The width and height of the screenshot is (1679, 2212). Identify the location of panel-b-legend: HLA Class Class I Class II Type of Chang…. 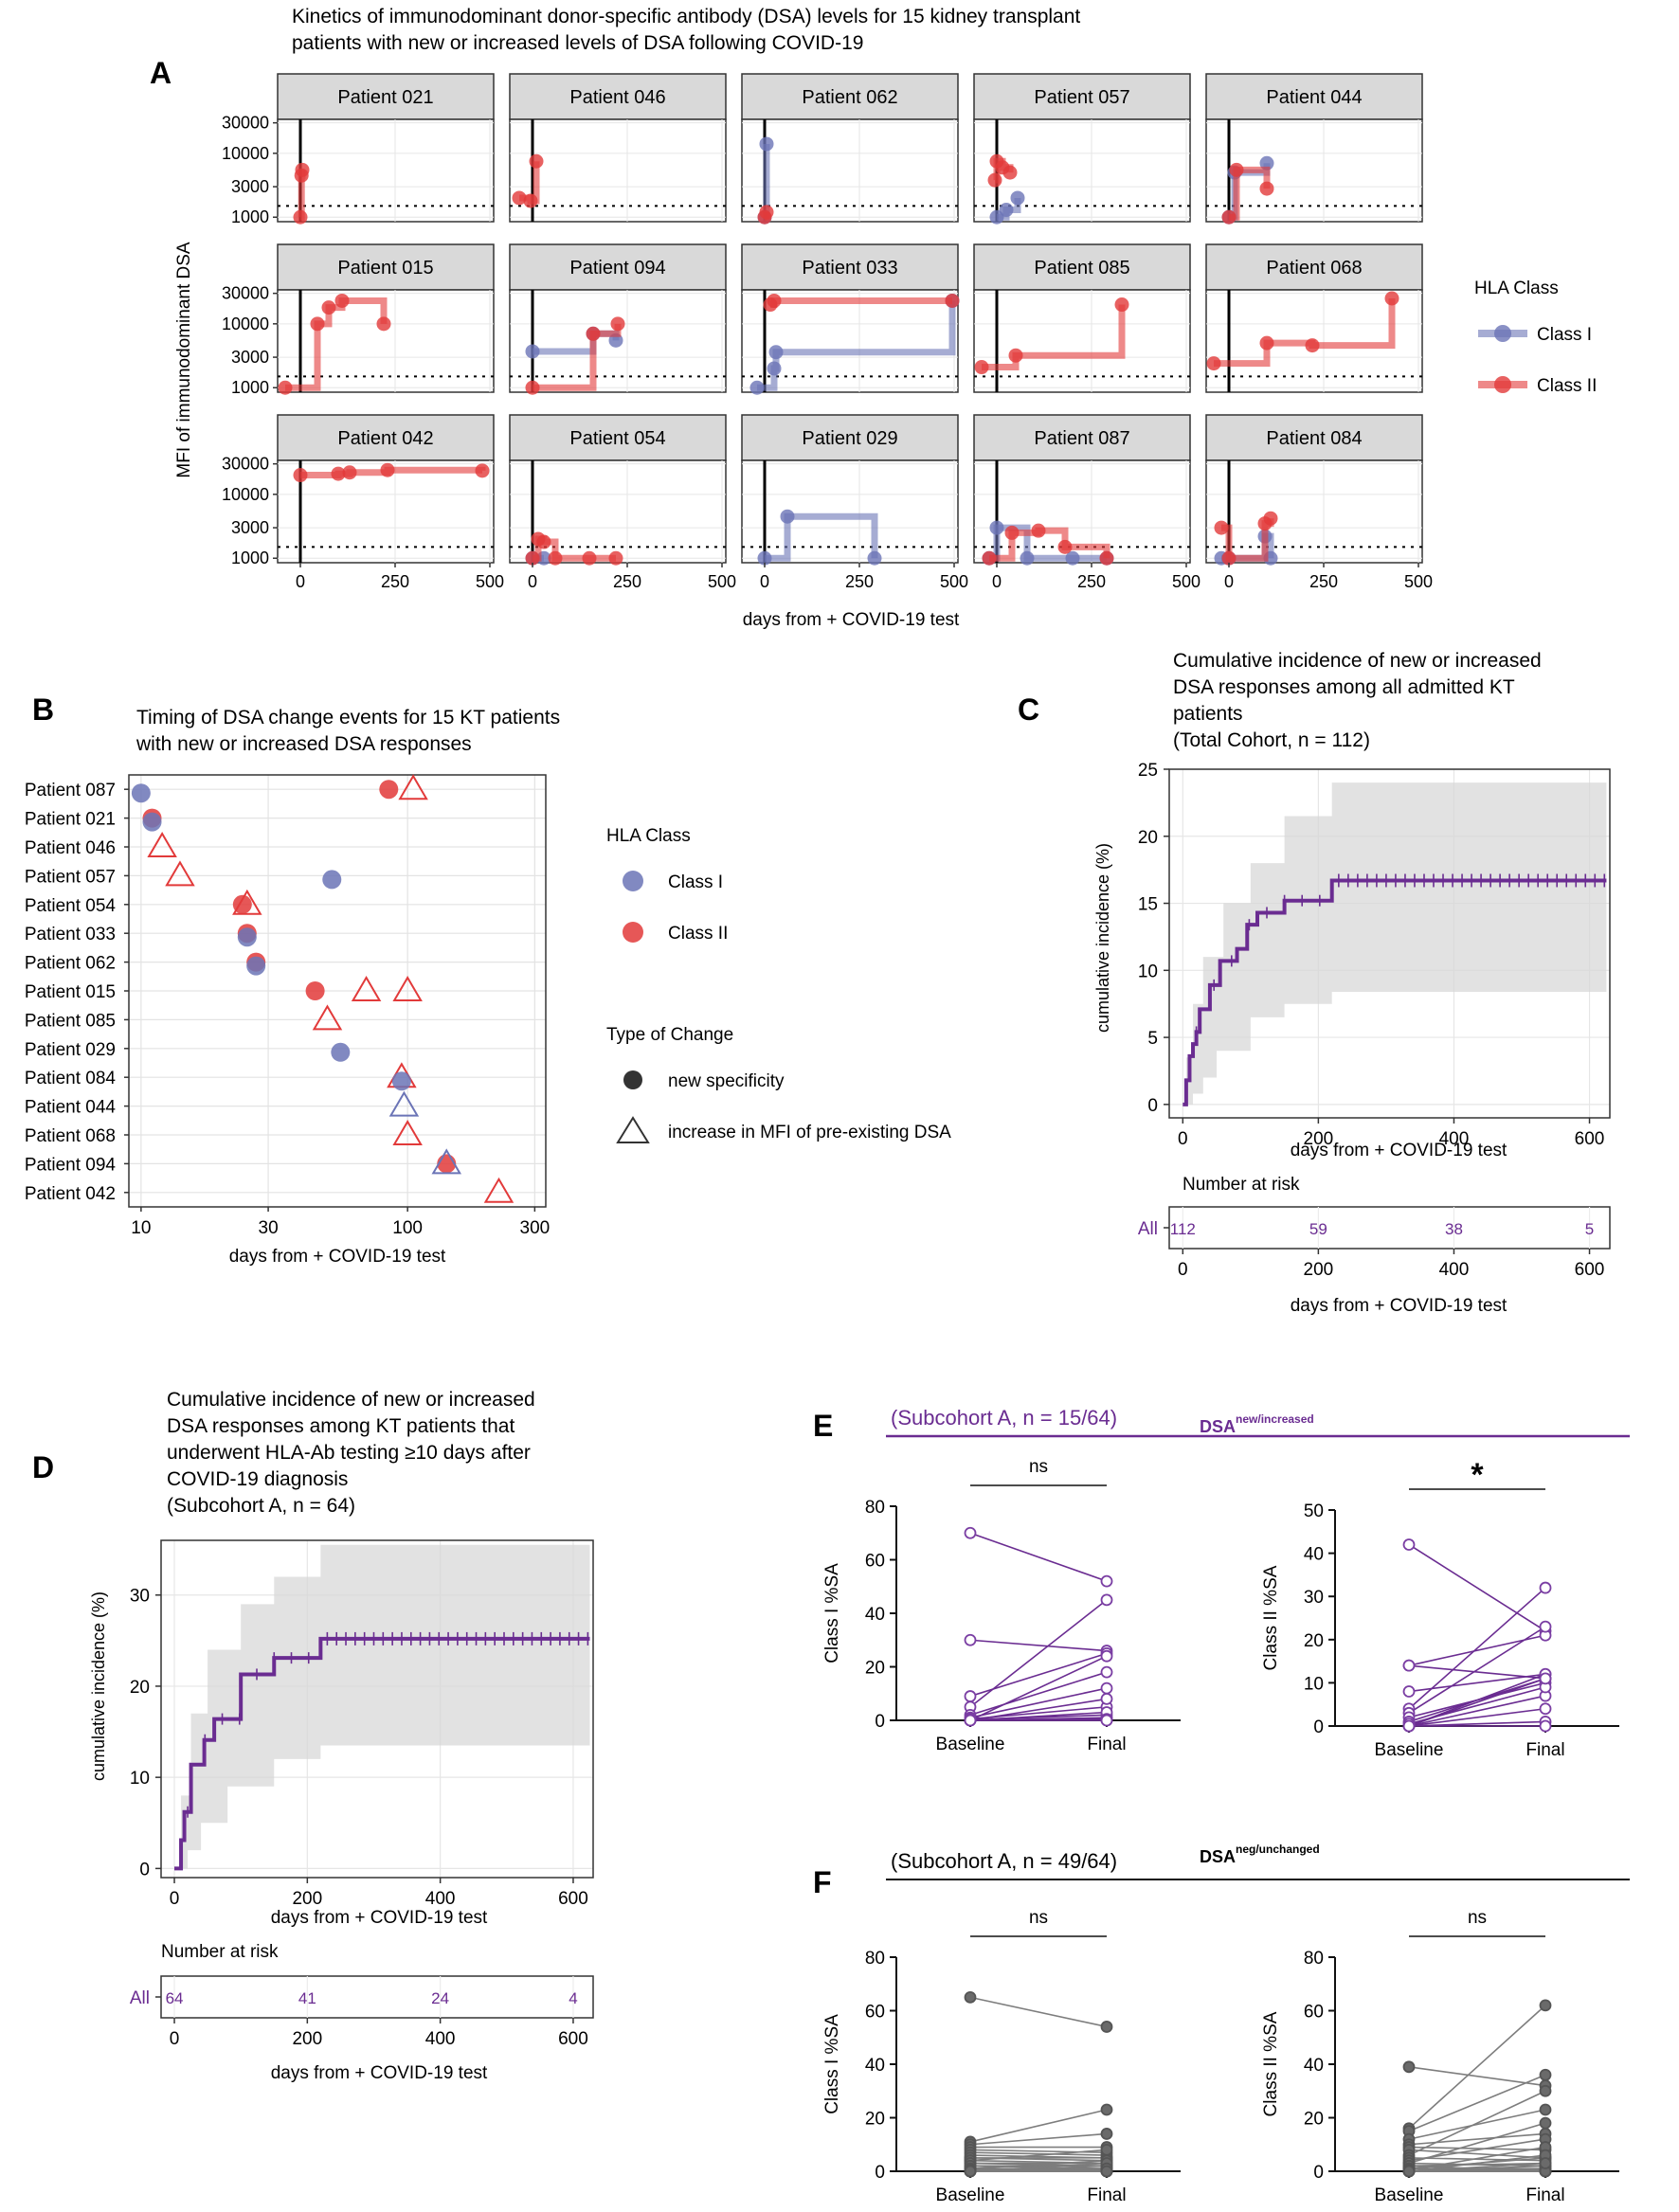
(778, 985).